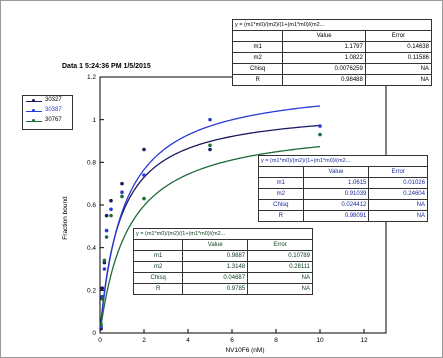 The image size is (443, 358). Describe the element at coordinates (91, 77) in the screenshot. I see `y-tick-label: 1.2` at that location.